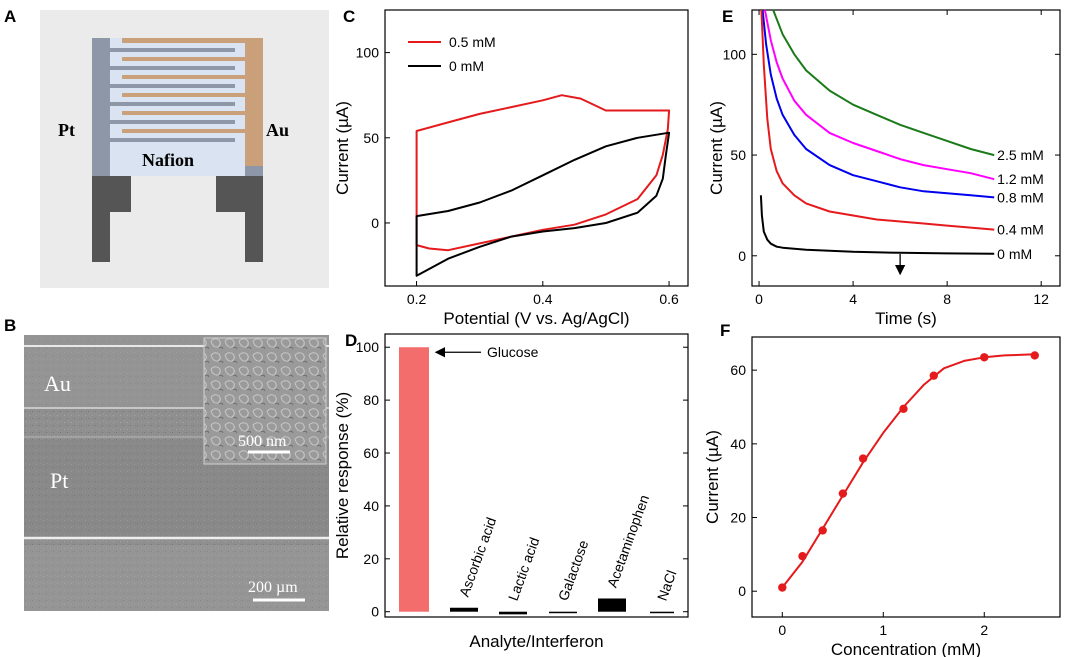 This screenshot has height=657, width=1065. I want to click on series-label: 0 mM, so click(1014, 254).